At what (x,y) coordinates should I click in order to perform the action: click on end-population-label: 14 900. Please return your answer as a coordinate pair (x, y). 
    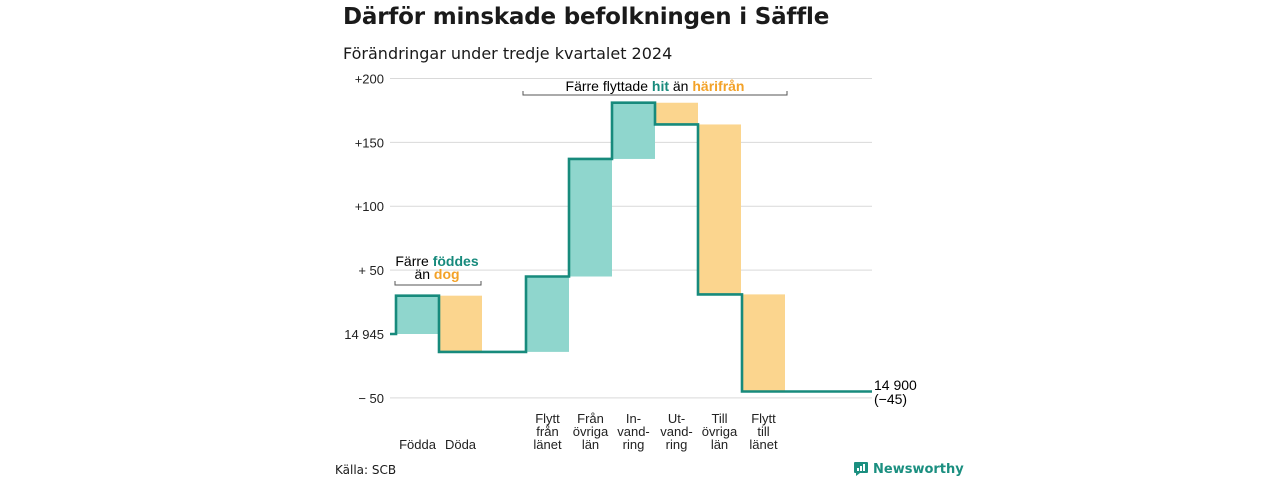
    Looking at the image, I should click on (895, 385).